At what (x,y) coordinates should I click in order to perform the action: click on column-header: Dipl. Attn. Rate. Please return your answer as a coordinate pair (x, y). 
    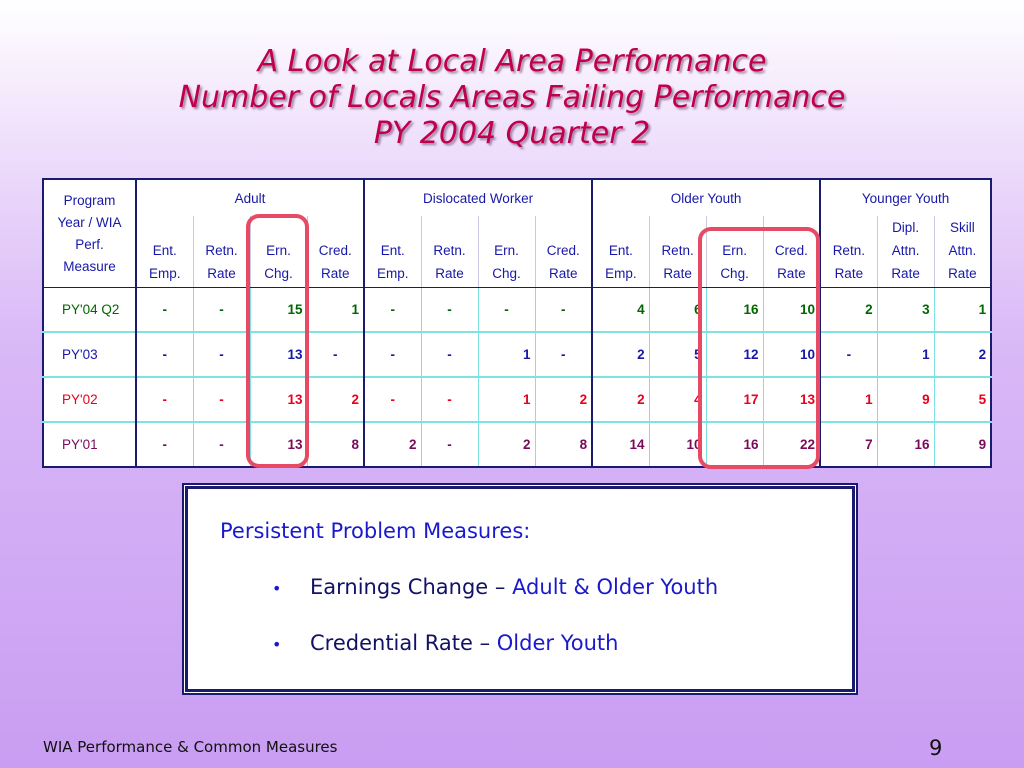
    Looking at the image, I should click on (905, 252).